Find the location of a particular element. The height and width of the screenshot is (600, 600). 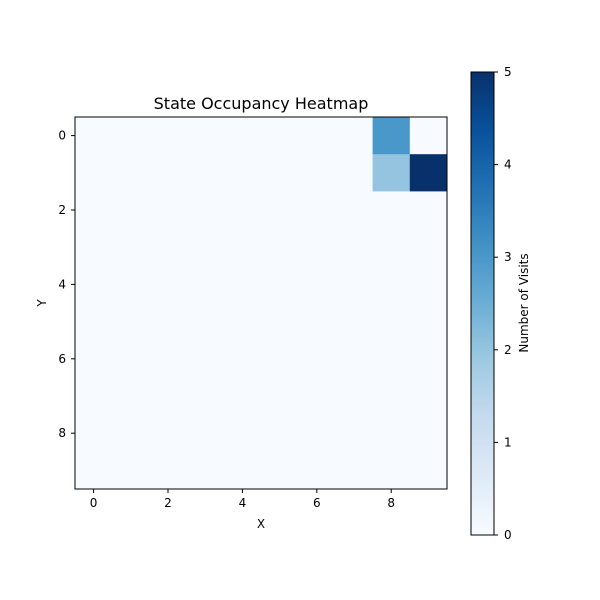

y-axis: 0 2 4 6 8 is located at coordinates (66, 284).